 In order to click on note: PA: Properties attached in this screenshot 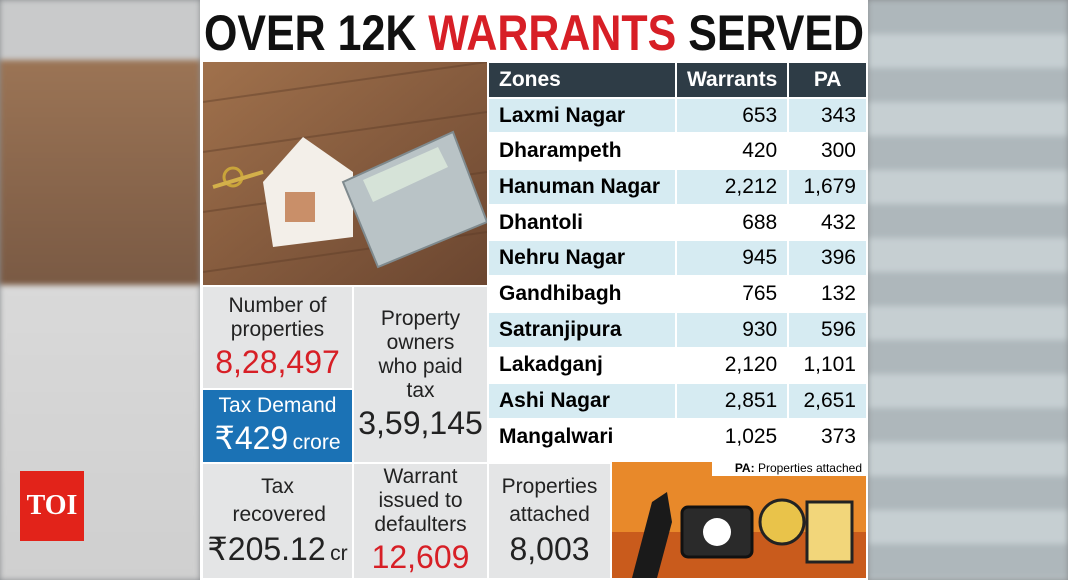, I will do `click(798, 468)`.